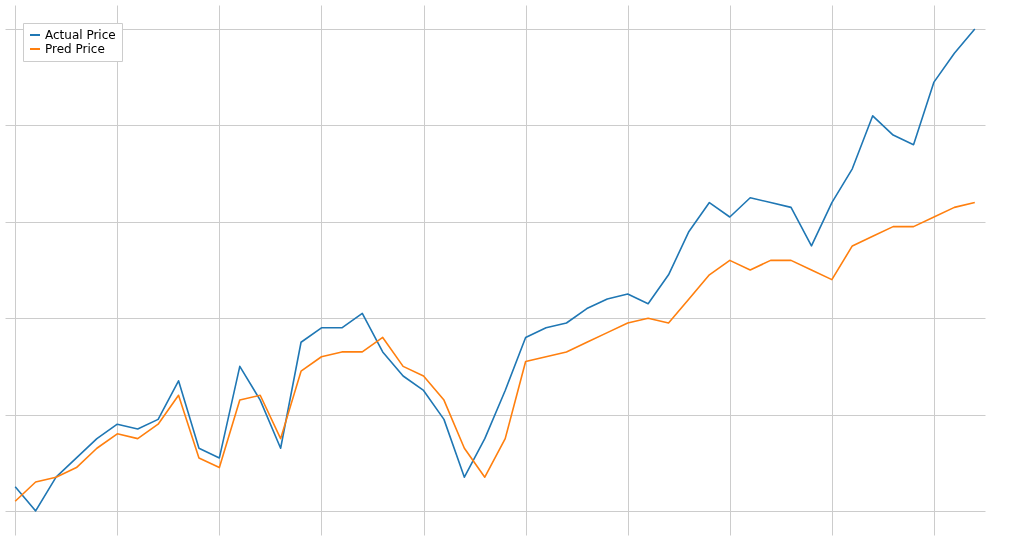 This screenshot has height=560, width=1010. Describe the element at coordinates (80, 35) in the screenshot. I see `legend-label: Actual Price` at that location.